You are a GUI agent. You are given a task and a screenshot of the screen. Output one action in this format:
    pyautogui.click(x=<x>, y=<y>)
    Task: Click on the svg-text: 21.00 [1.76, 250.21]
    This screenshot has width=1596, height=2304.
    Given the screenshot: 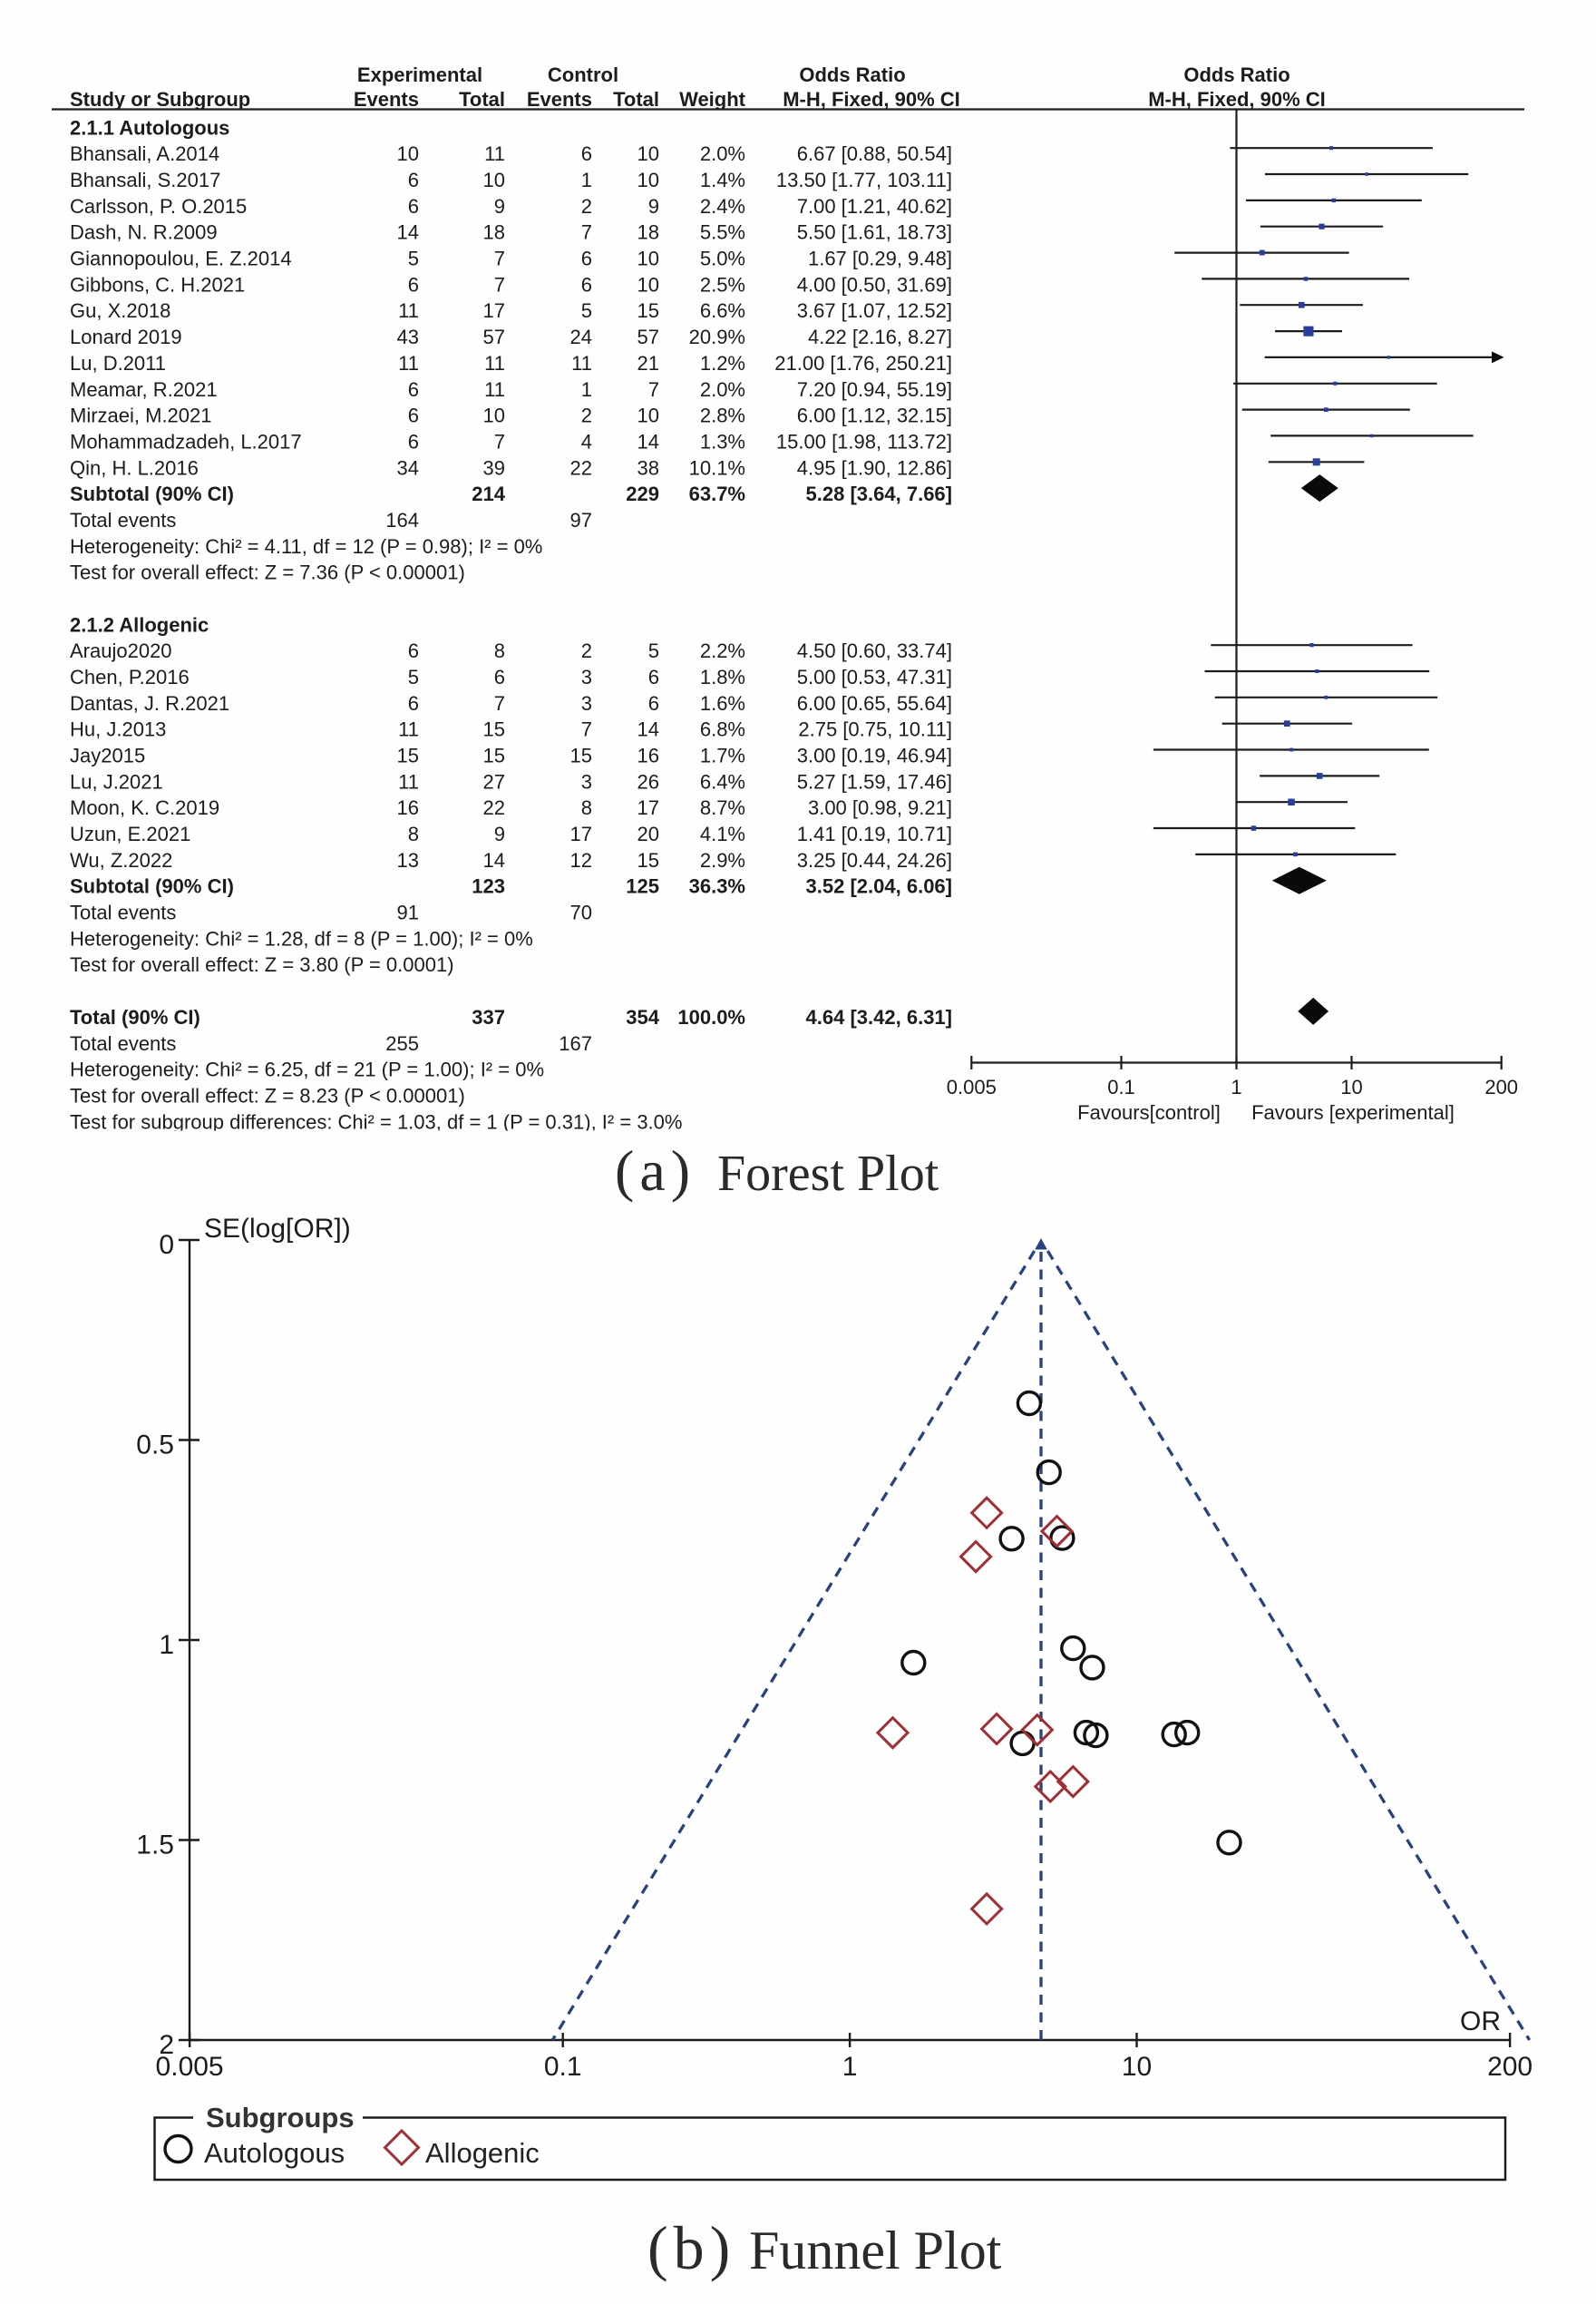 What is the action you would take?
    pyautogui.click(x=863, y=363)
    